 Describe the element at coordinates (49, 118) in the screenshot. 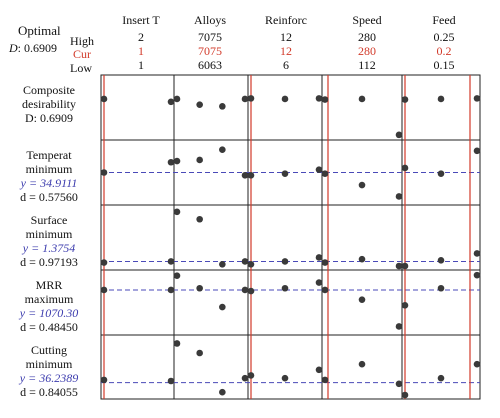

I see `response-d-text-0: D: 0.6909` at that location.